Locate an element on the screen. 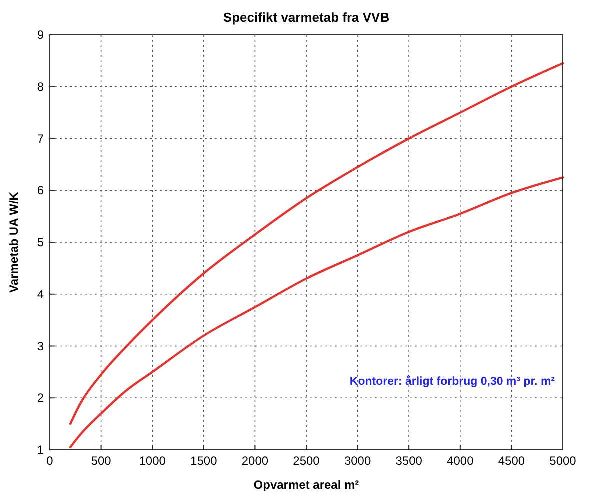 This screenshot has width=590, height=499. x-tick-label: 3500 is located at coordinates (409, 461).